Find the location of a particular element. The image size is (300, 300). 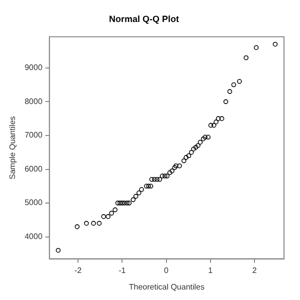

chart-title: Normal Q-Q Plot is located at coordinates (144, 19).